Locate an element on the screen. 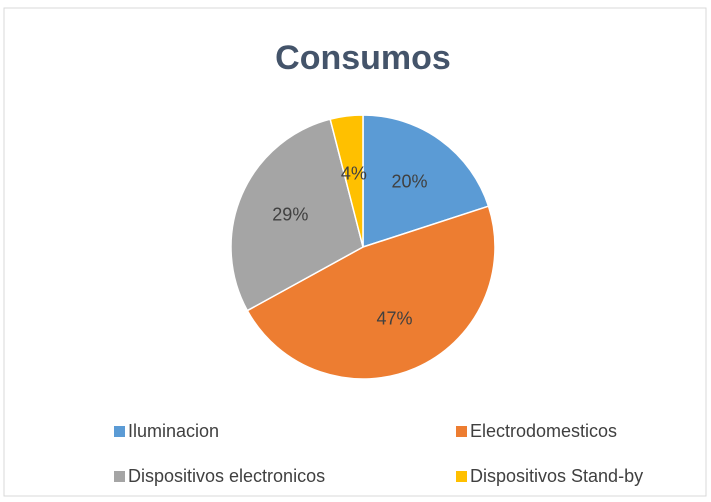 Image resolution: width=711 pixels, height=502 pixels. data-label: 20% is located at coordinates (410, 182).